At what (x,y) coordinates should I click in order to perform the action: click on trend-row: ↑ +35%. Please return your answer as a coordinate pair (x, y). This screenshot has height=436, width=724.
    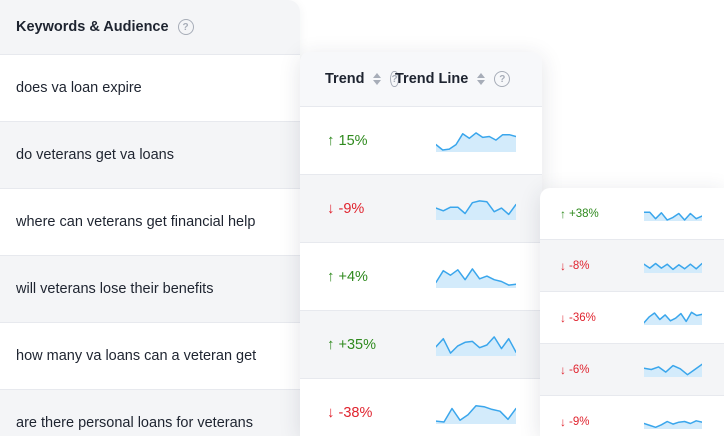
    Looking at the image, I should click on (421, 345).